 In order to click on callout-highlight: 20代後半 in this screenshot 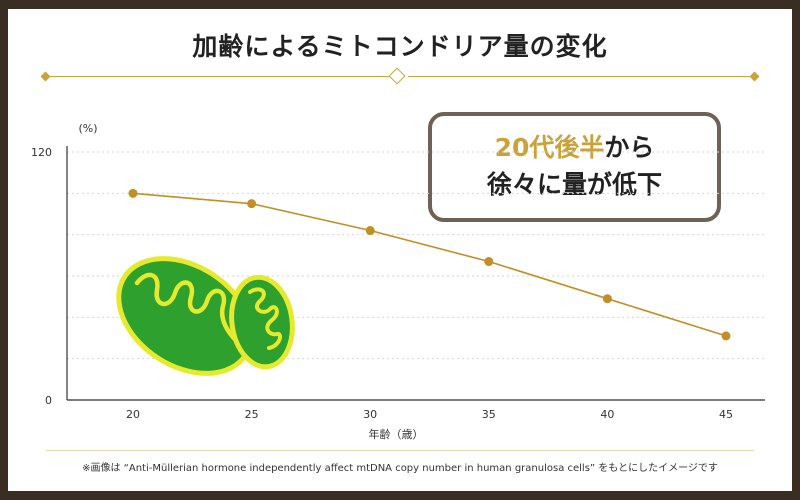, I will do `click(549, 147)`.